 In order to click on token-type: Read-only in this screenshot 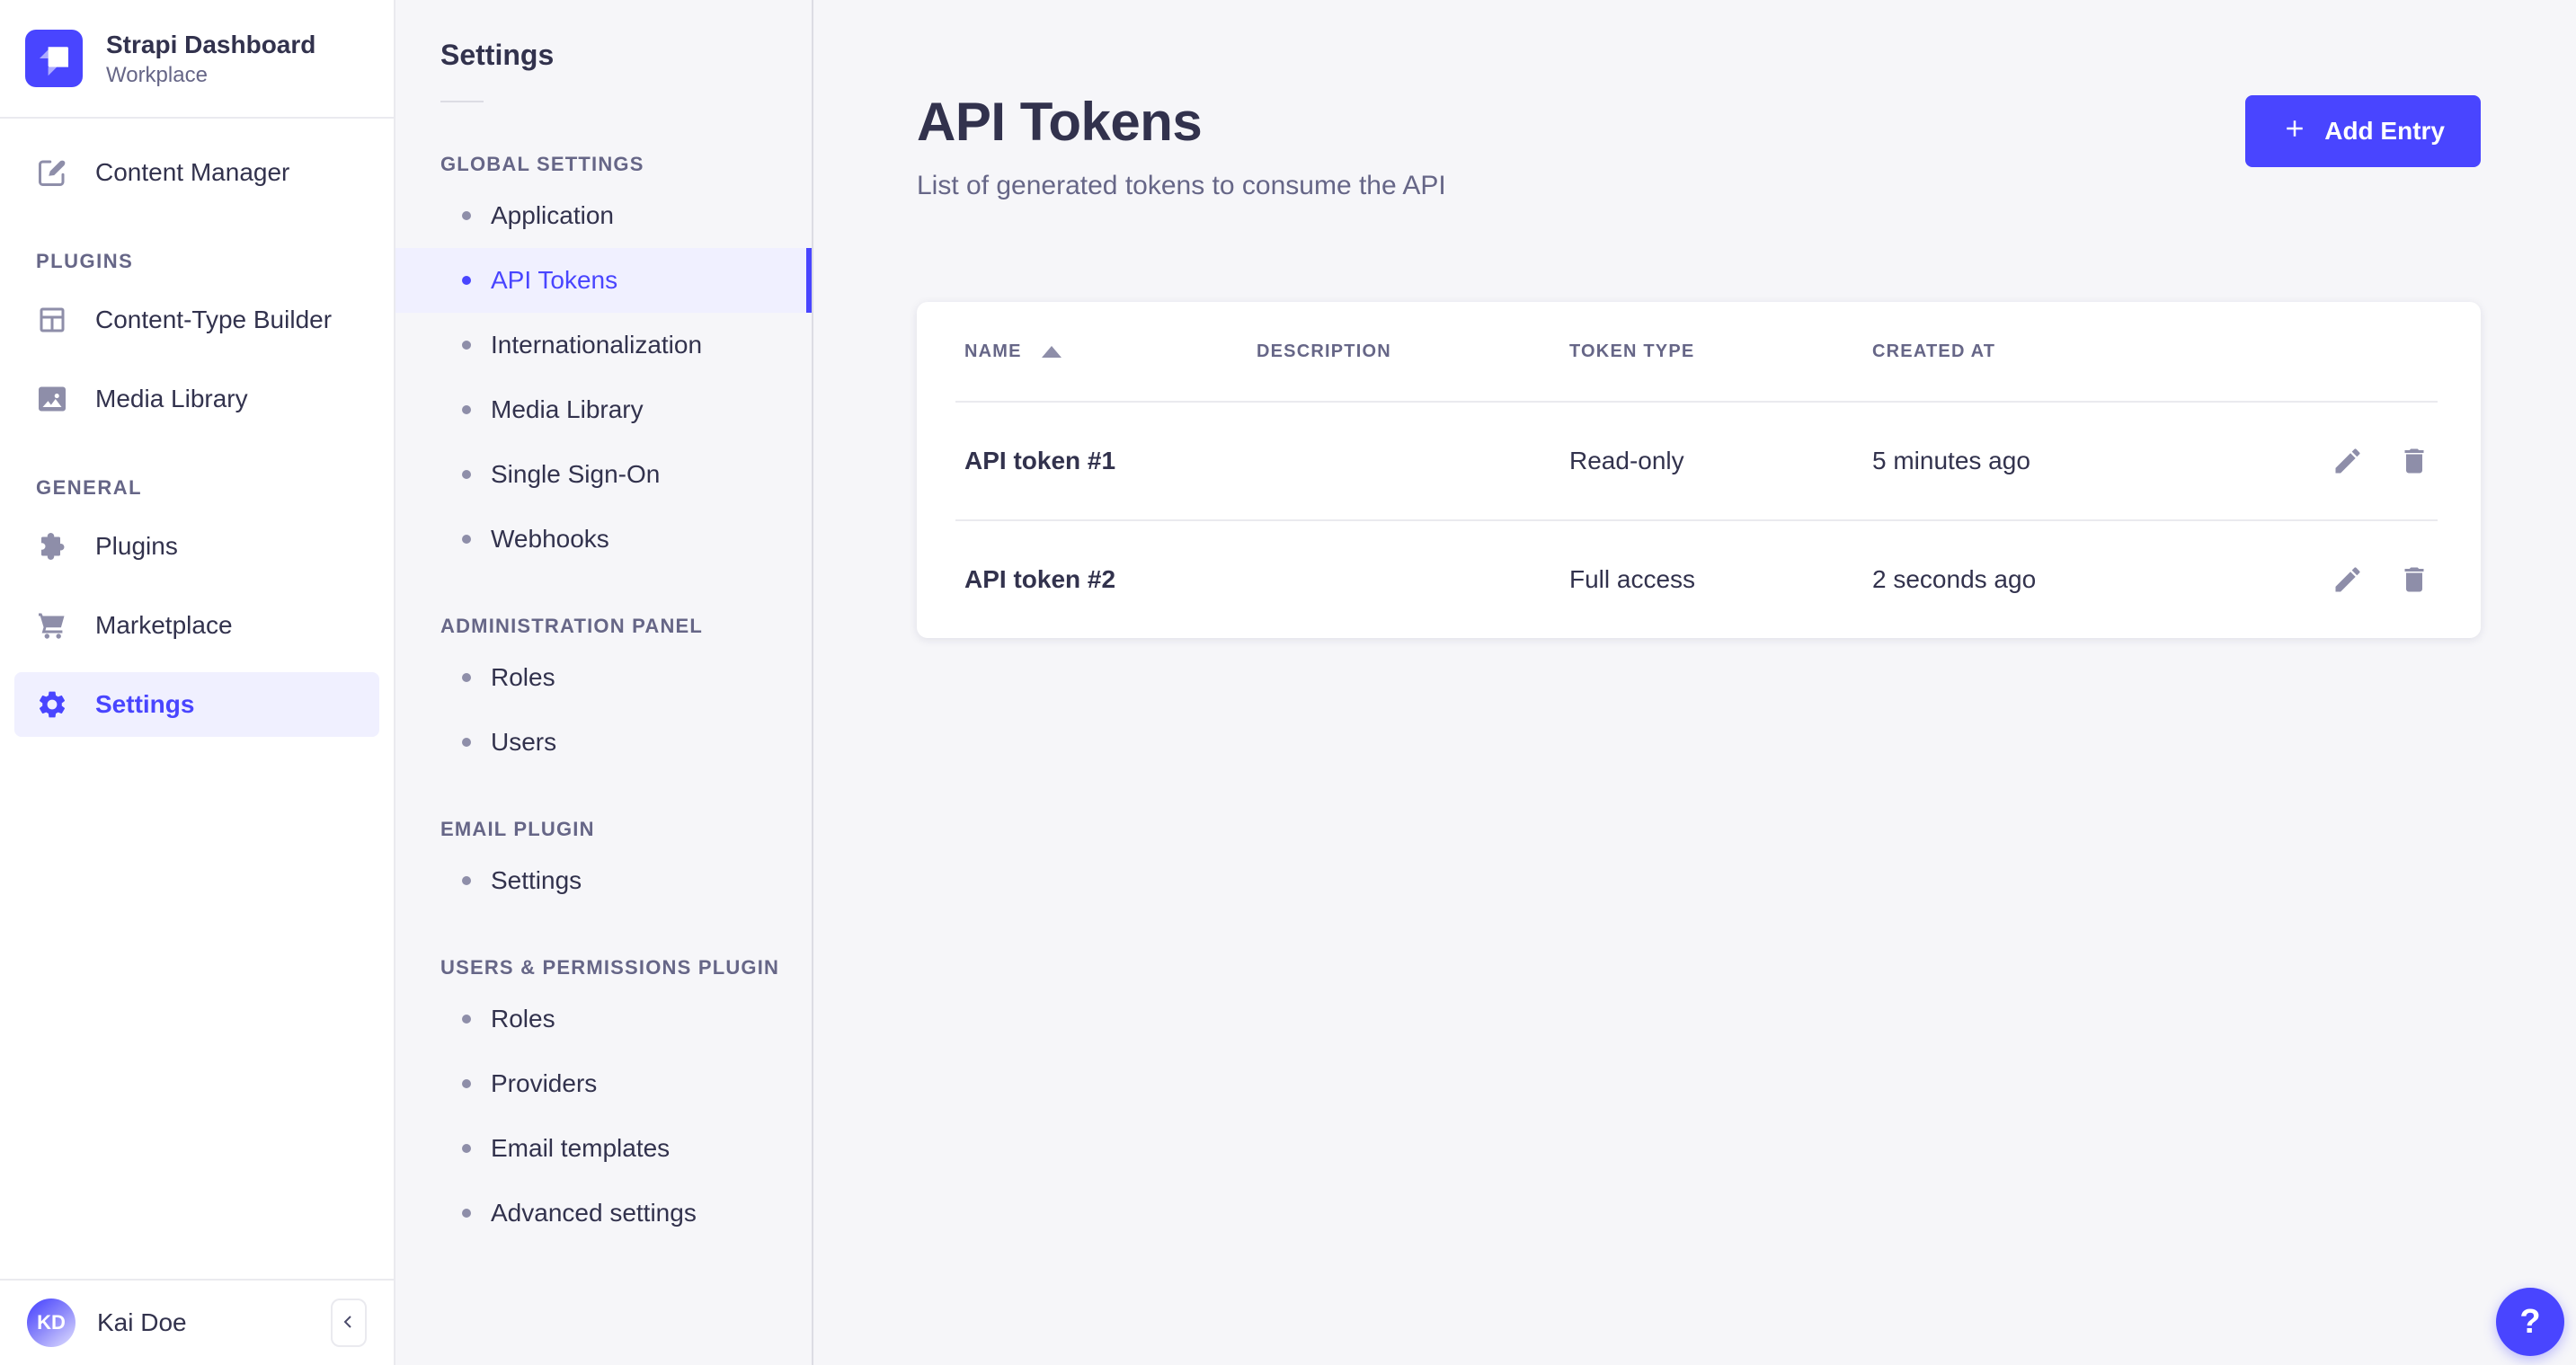, I will do `click(1626, 460)`.